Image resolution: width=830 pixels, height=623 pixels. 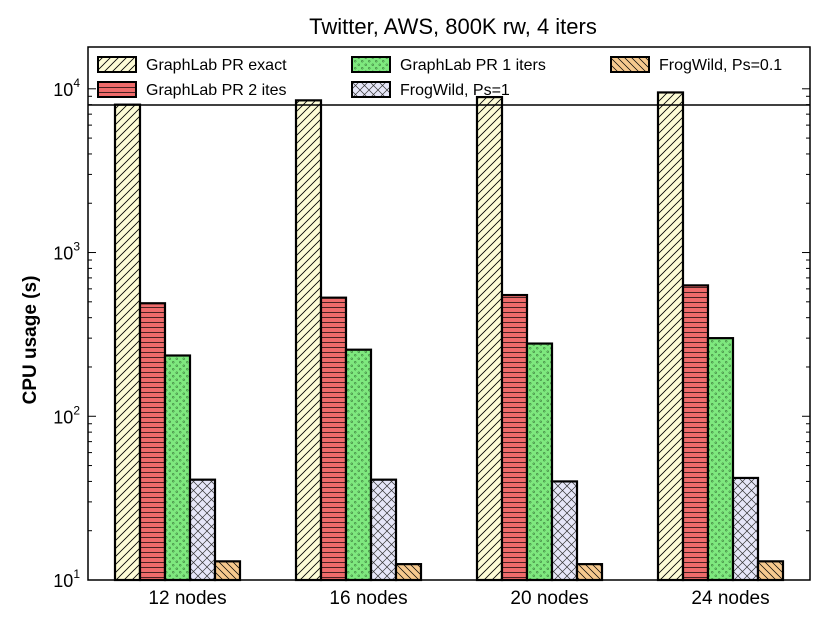 I want to click on bar-frogwild-ps-0-1-16-nodes, so click(x=408, y=572).